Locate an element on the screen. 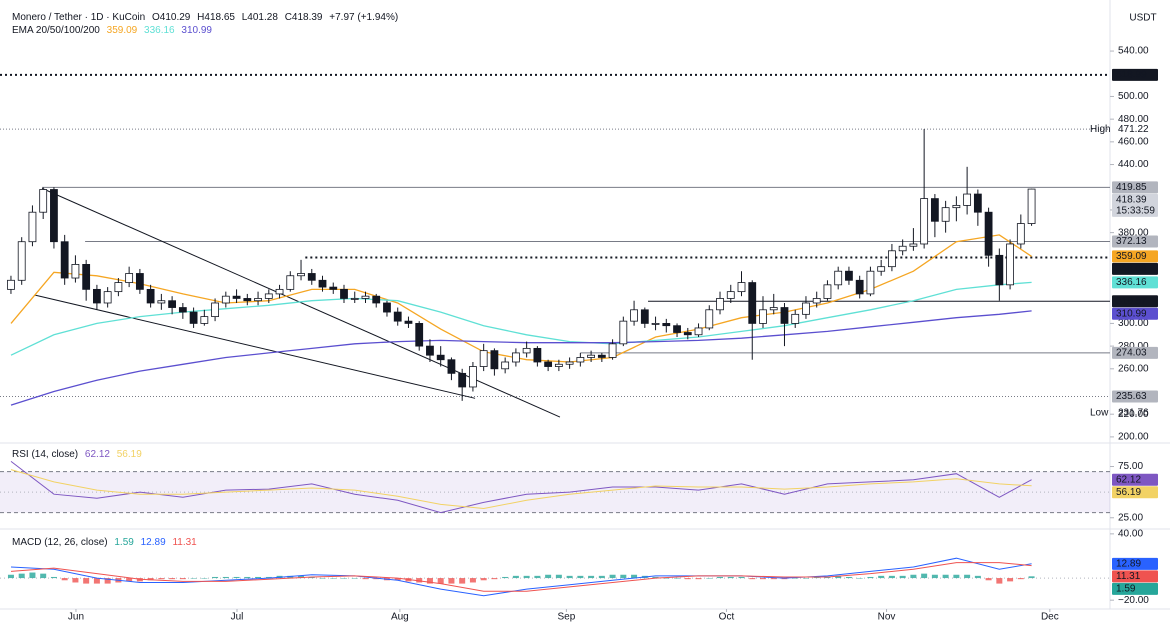 The width and height of the screenshot is (1170, 622). symbol: Monero / Tether · 1D · KuCoin is located at coordinates (79, 17).